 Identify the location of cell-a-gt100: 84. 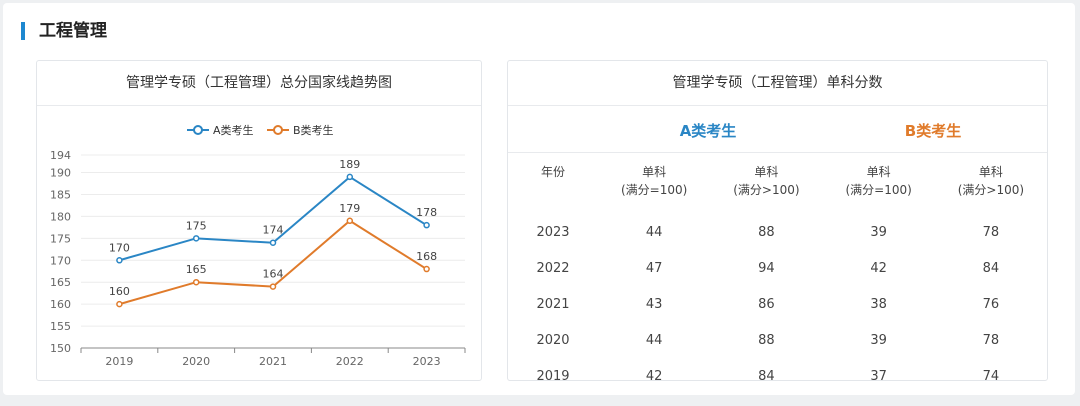
(766, 376).